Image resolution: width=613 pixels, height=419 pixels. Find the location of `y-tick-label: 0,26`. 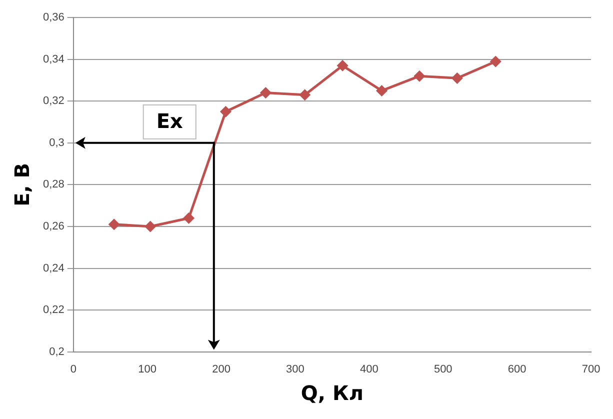

y-tick-label: 0,26 is located at coordinates (53, 226).